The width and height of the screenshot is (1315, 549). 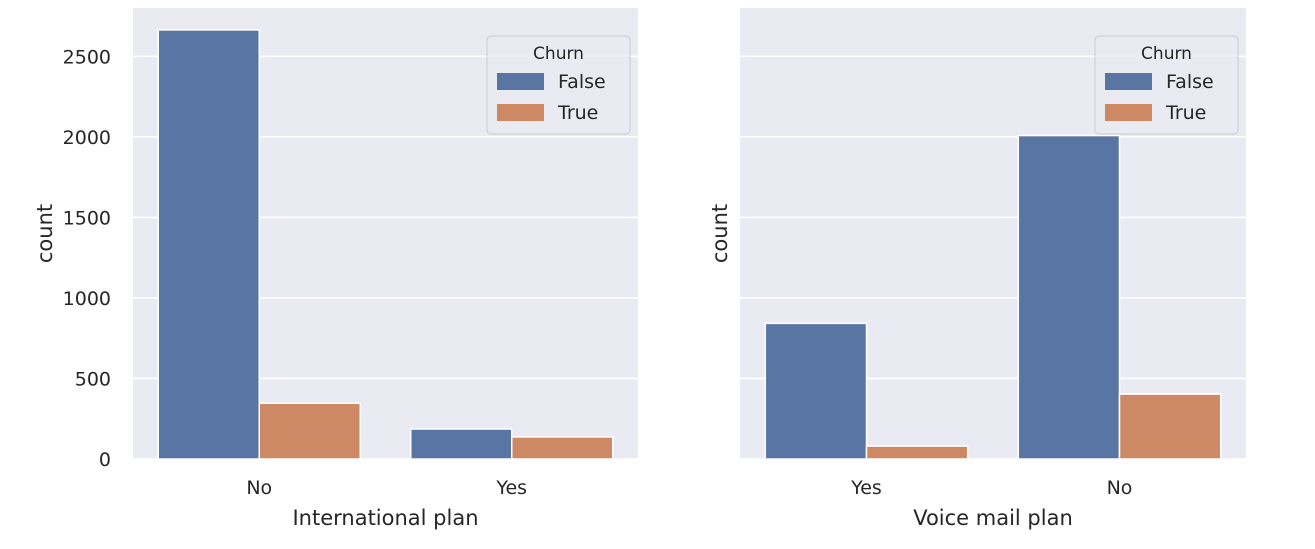 I want to click on chart-2-legend-label-false: False, so click(x=1190, y=82).